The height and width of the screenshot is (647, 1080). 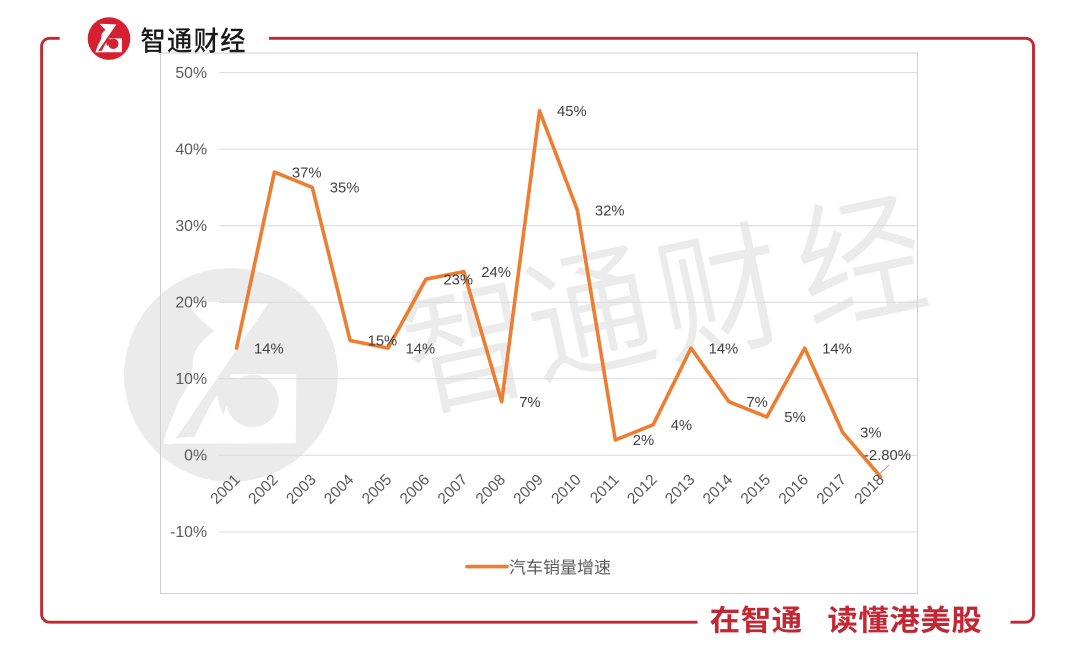 What do you see at coordinates (496, 273) in the screenshot?
I see `svg-text: 24%` at bounding box center [496, 273].